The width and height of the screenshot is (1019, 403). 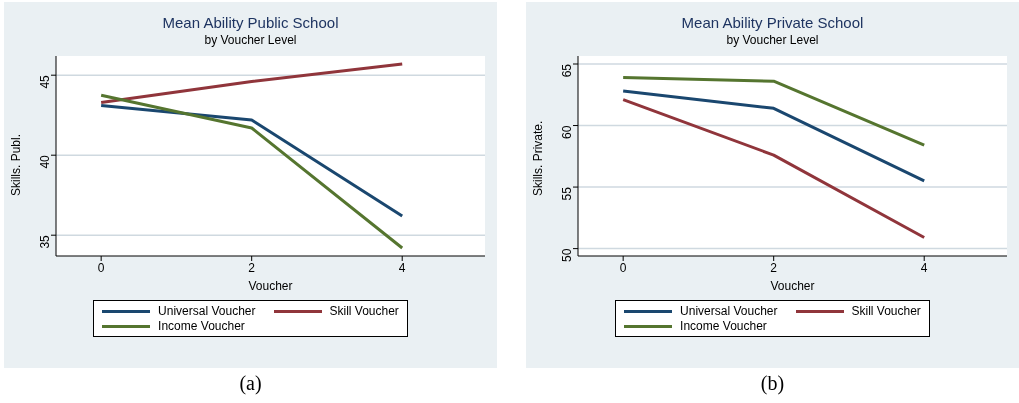 What do you see at coordinates (567, 132) in the screenshot?
I see `y-tick-label: 60` at bounding box center [567, 132].